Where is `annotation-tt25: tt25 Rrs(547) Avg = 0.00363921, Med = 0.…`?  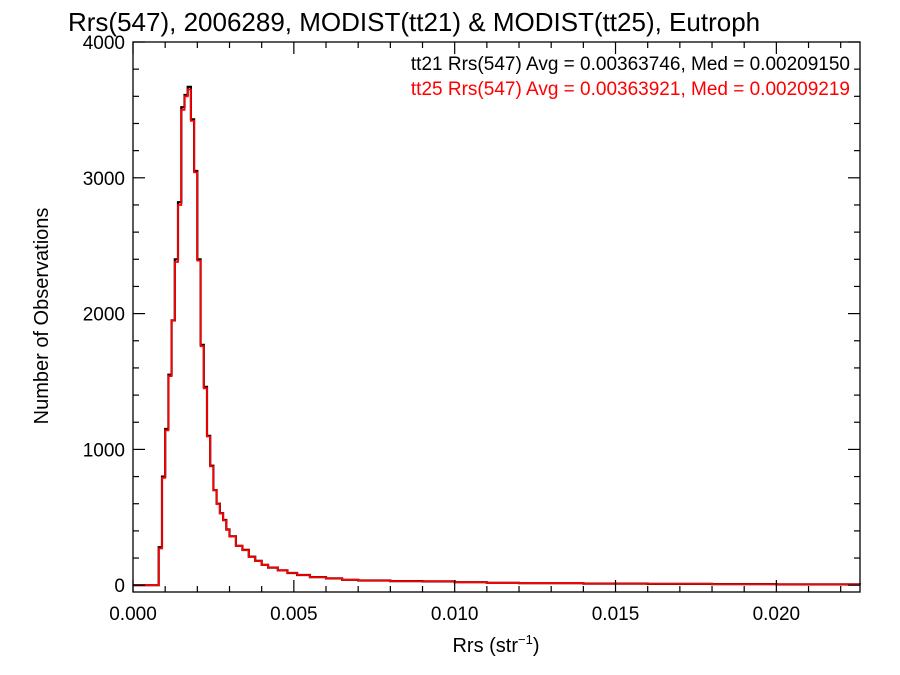 annotation-tt25: tt25 Rrs(547) Avg = 0.00363921, Med = 0.… is located at coordinates (630, 89).